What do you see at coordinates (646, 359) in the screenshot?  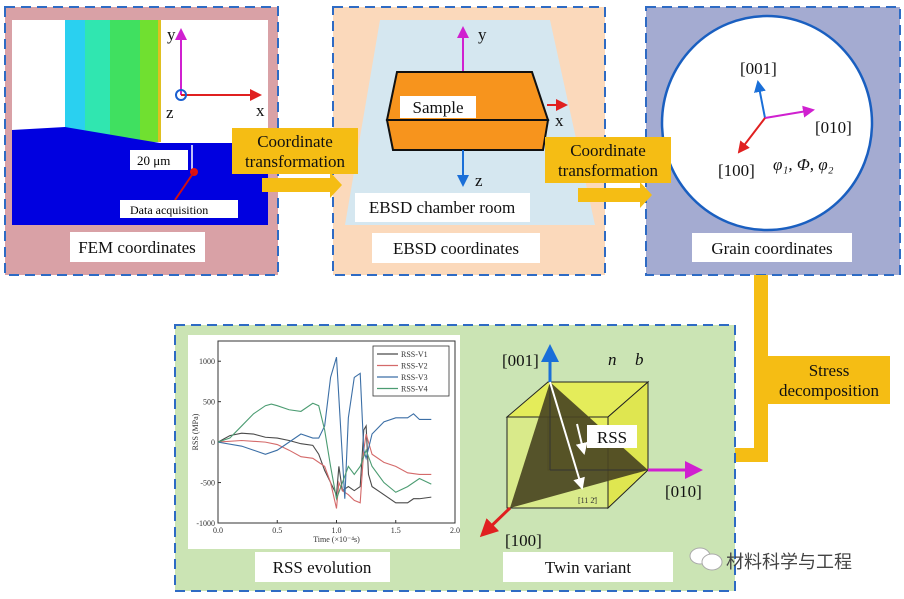 I see `burgers-vector-label: b⃗` at bounding box center [646, 359].